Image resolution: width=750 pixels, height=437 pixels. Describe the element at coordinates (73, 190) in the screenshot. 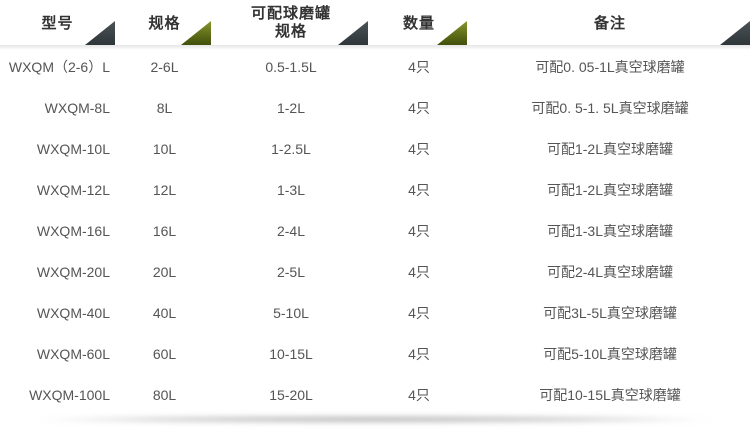

I see `model-cell: WXQM-12L` at that location.